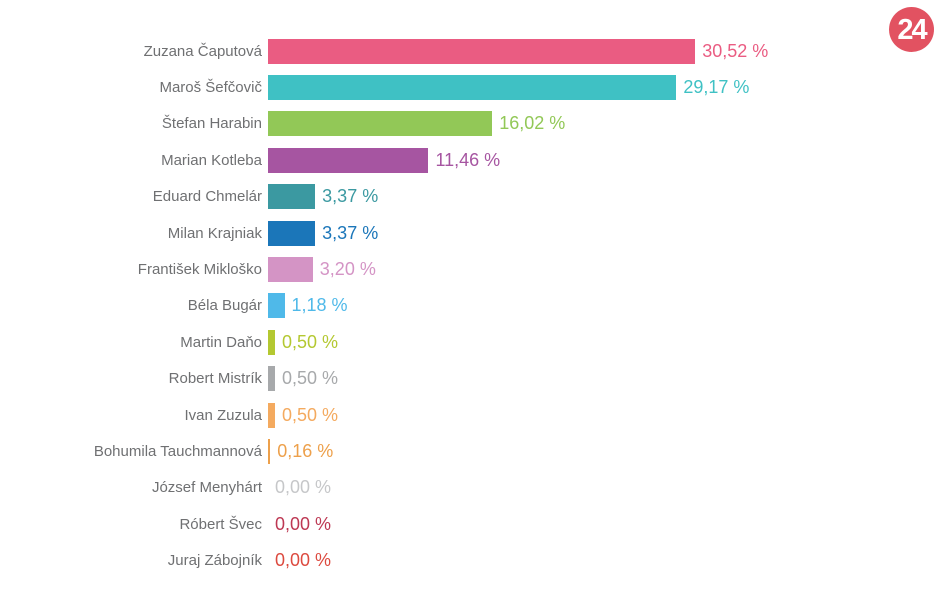  I want to click on bar-area: 16,02 %, so click(414, 124).